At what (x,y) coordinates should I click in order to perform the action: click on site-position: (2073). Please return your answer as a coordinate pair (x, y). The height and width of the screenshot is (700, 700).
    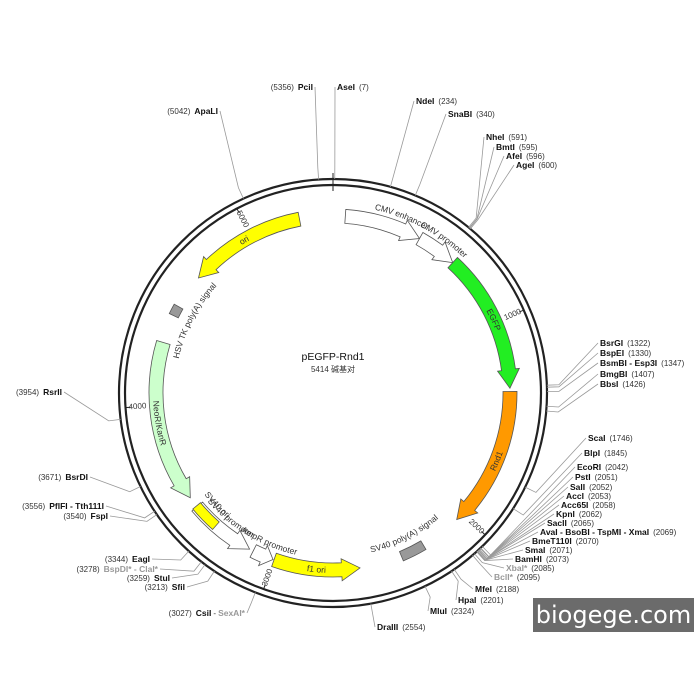
    Looking at the image, I should click on (557, 559).